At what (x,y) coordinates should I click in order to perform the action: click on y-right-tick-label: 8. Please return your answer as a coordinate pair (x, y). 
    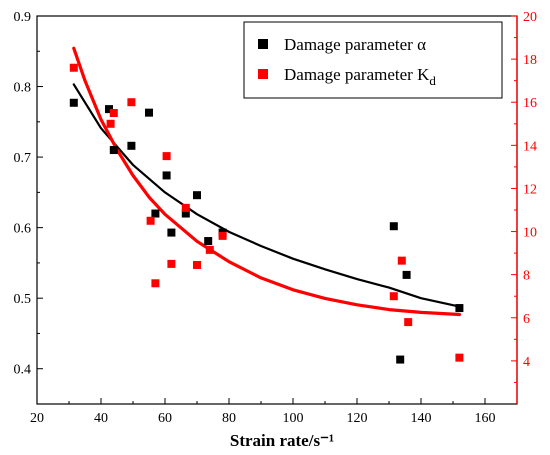
    Looking at the image, I should click on (526, 276).